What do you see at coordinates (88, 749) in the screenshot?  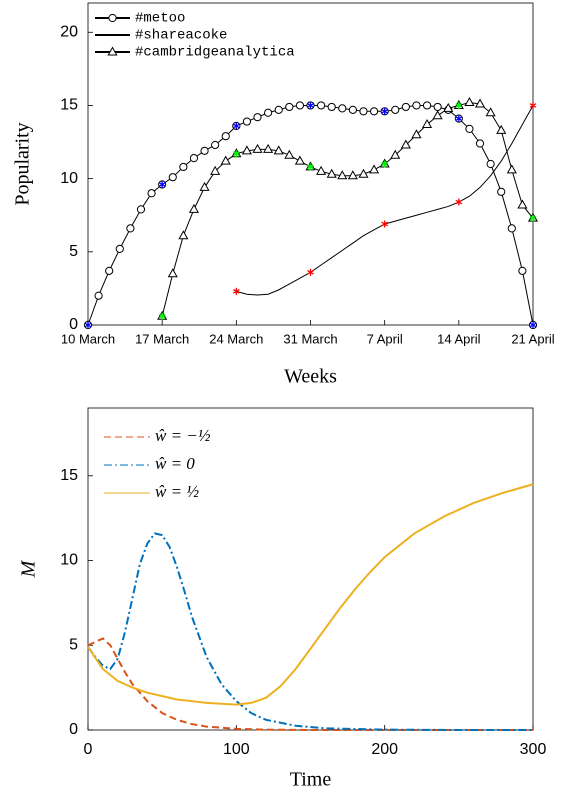 I see `x-tick-label: 0` at bounding box center [88, 749].